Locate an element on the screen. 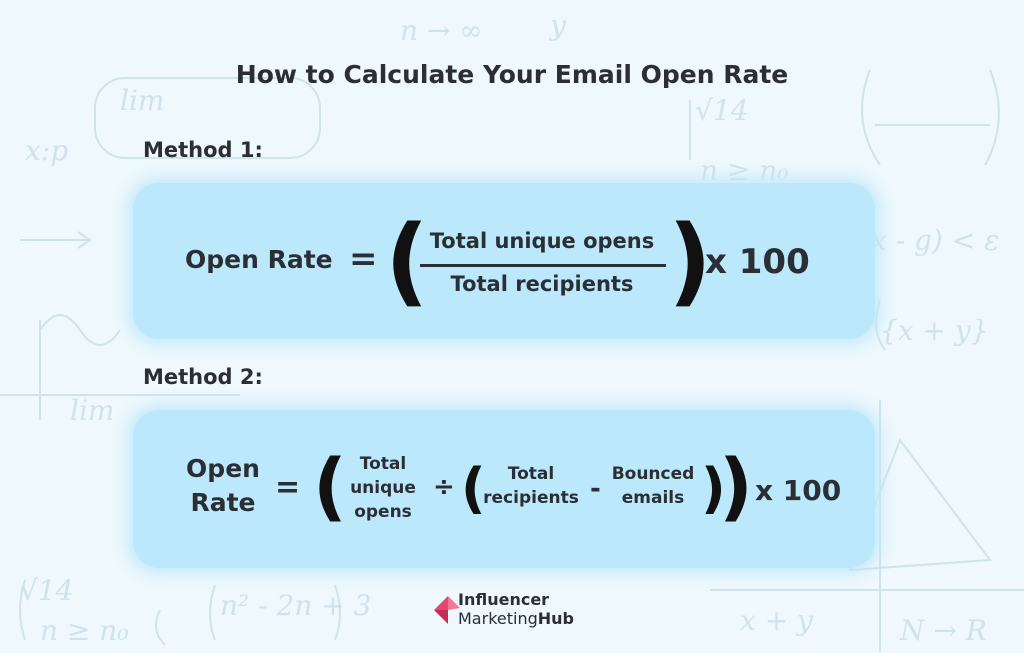 This screenshot has width=1024, height=653. open-label: Open is located at coordinates (223, 468).